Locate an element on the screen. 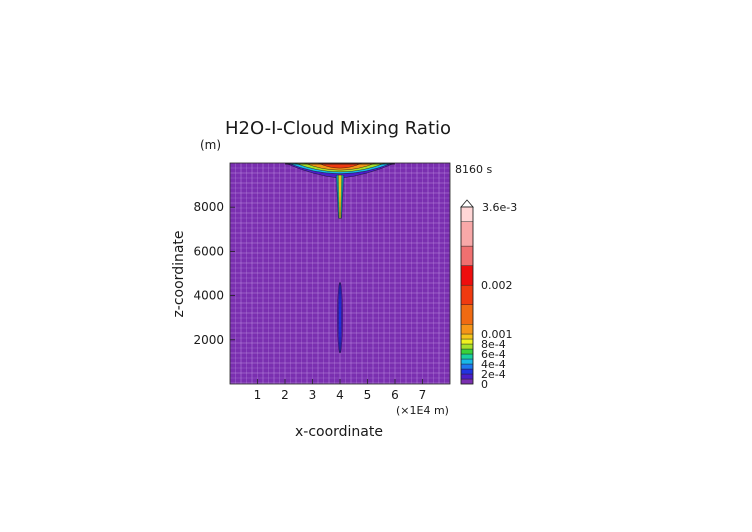 The width and height of the screenshot is (752, 532). x-tick-label: 4 is located at coordinates (340, 395).